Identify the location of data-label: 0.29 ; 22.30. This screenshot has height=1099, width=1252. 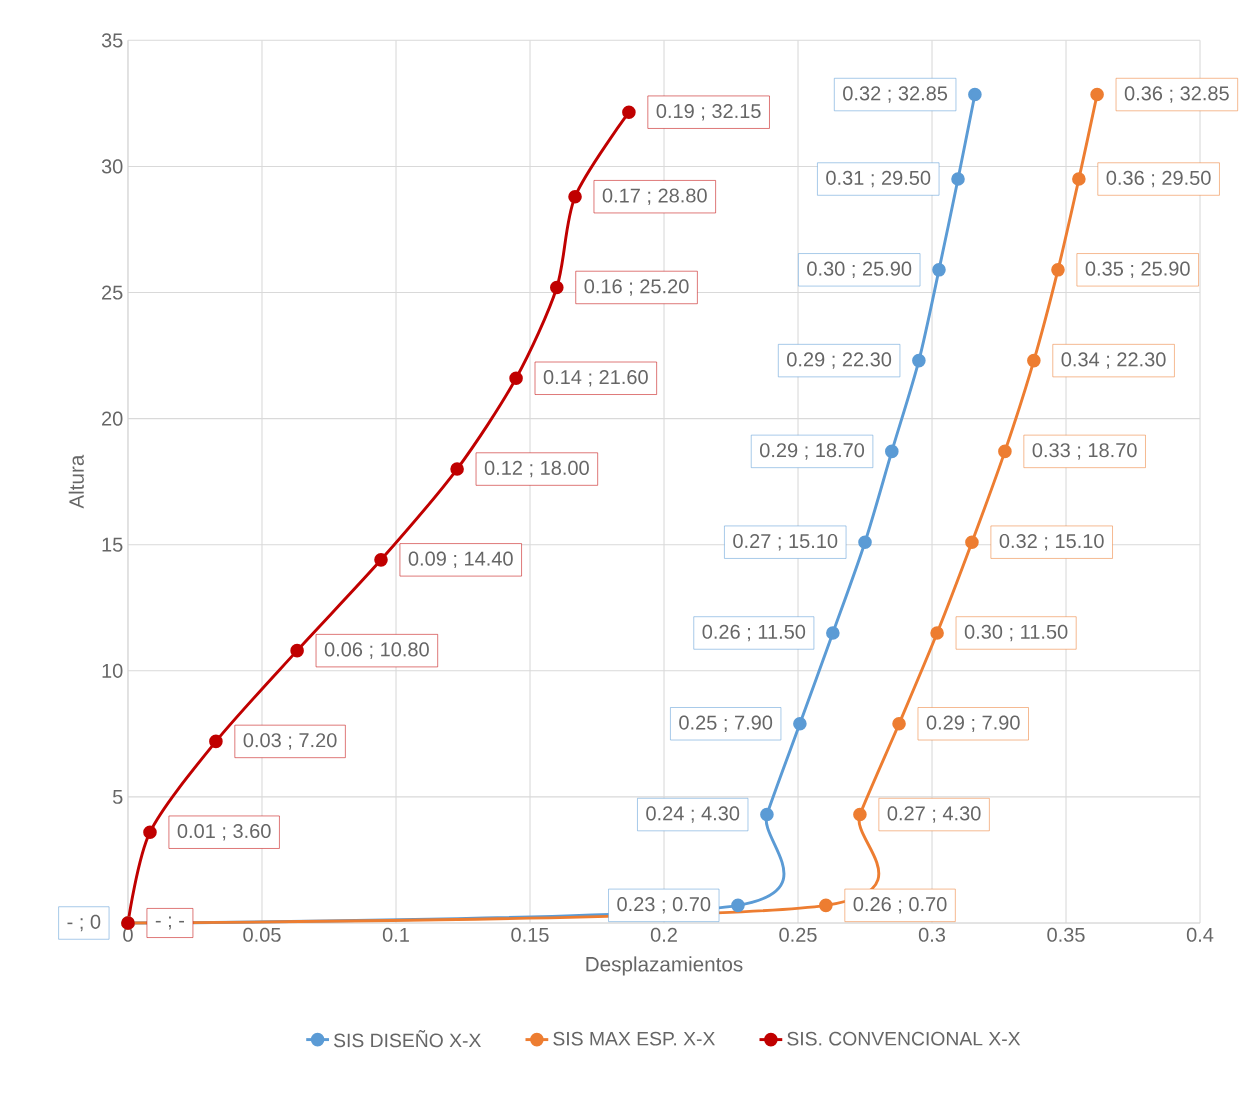
(839, 360).